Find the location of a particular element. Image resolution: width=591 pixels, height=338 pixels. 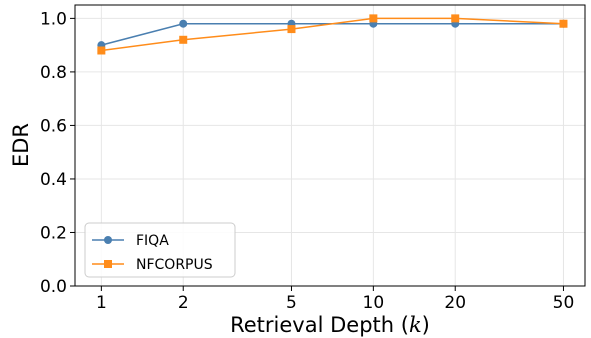

x-tick-label-4: 20 is located at coordinates (455, 303).